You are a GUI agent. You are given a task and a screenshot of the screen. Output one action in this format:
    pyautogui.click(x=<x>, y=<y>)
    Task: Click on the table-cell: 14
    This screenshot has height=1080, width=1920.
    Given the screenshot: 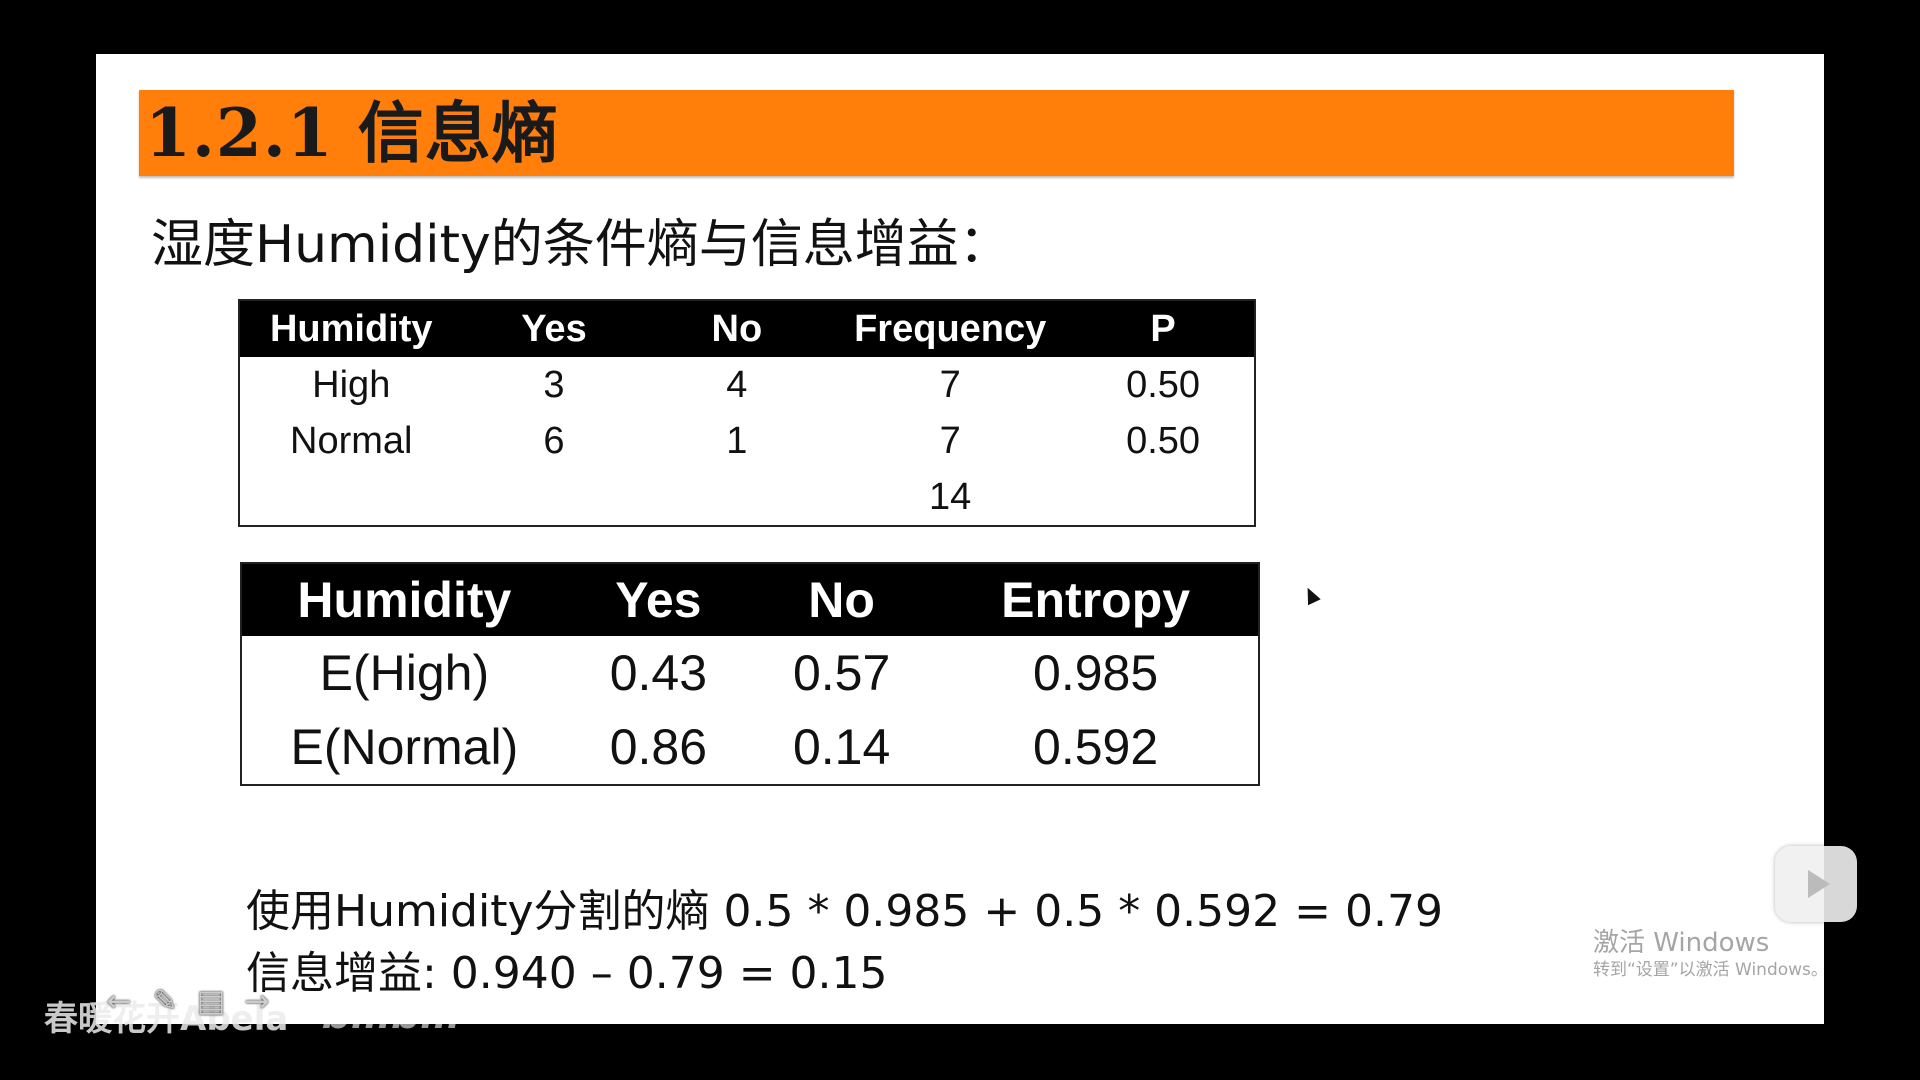 What is the action you would take?
    pyautogui.click(x=950, y=496)
    